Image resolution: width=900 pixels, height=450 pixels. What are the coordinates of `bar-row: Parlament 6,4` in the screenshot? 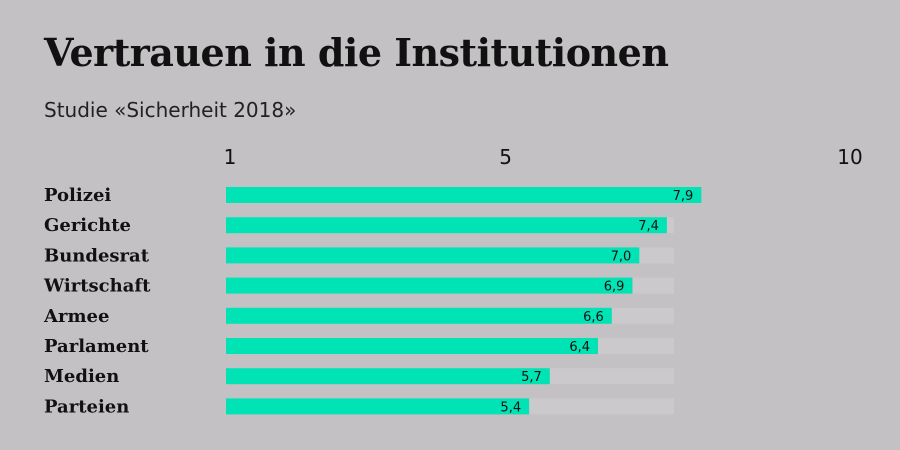 It's located at (359, 346).